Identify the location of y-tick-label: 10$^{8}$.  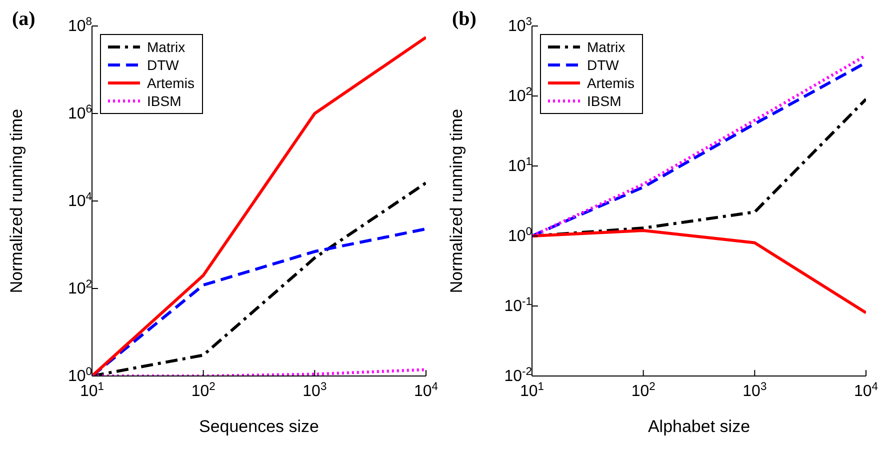
(80, 25).